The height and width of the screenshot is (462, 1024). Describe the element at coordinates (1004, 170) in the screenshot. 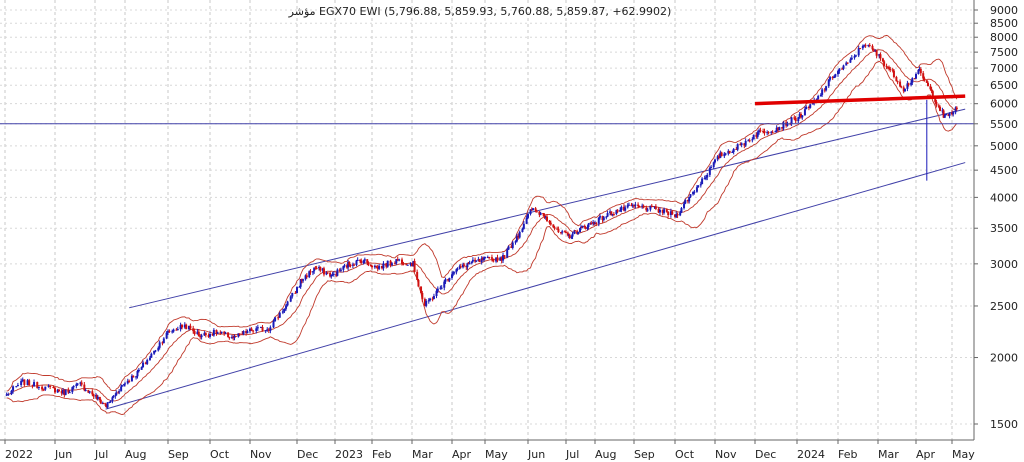

I see `y-tick-label: 4500` at that location.